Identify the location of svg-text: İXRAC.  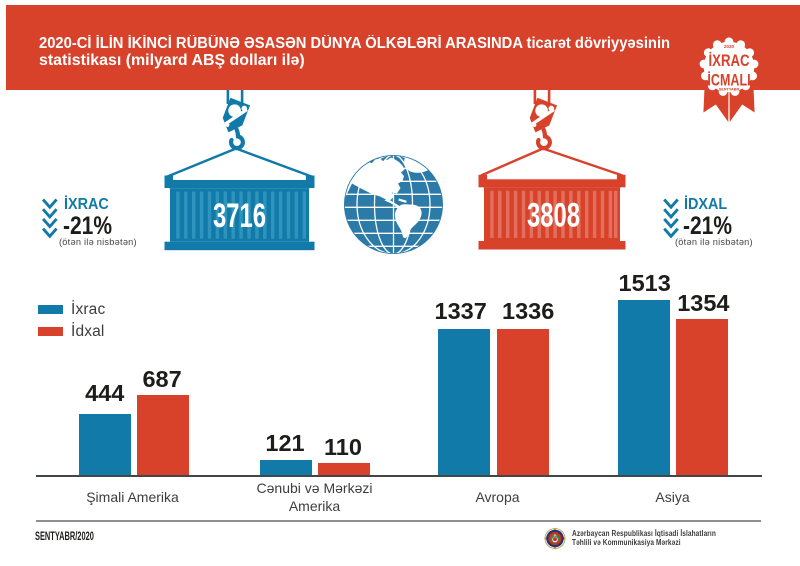
(728, 61).